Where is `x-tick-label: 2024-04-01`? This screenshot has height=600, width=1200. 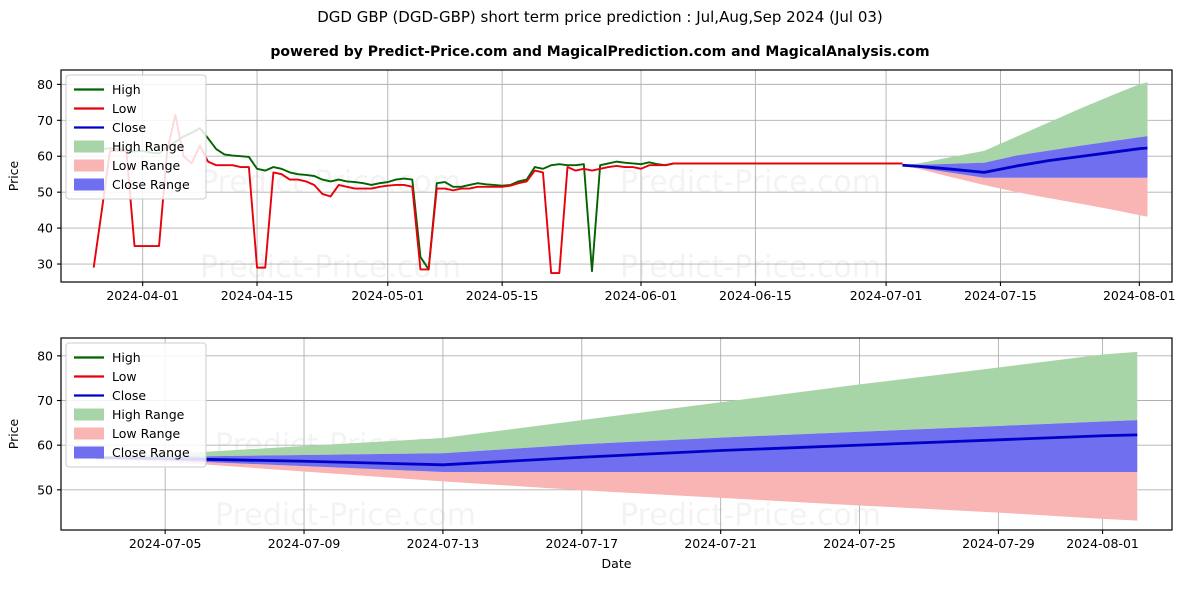
x-tick-label: 2024-04-01 is located at coordinates (142, 295).